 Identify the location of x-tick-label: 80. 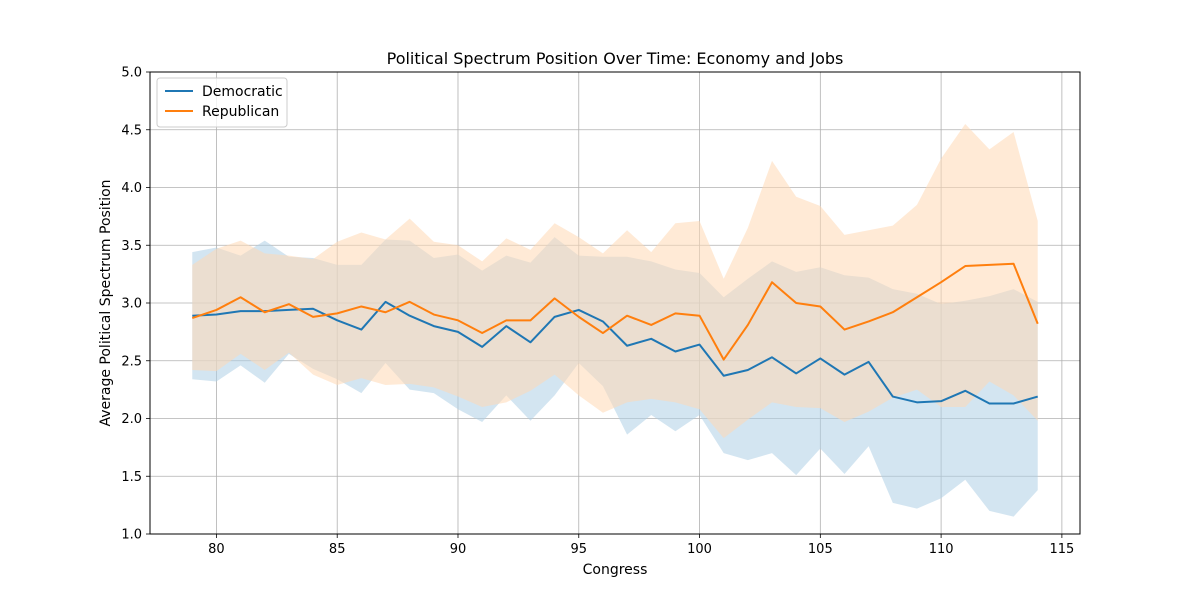
(216, 549).